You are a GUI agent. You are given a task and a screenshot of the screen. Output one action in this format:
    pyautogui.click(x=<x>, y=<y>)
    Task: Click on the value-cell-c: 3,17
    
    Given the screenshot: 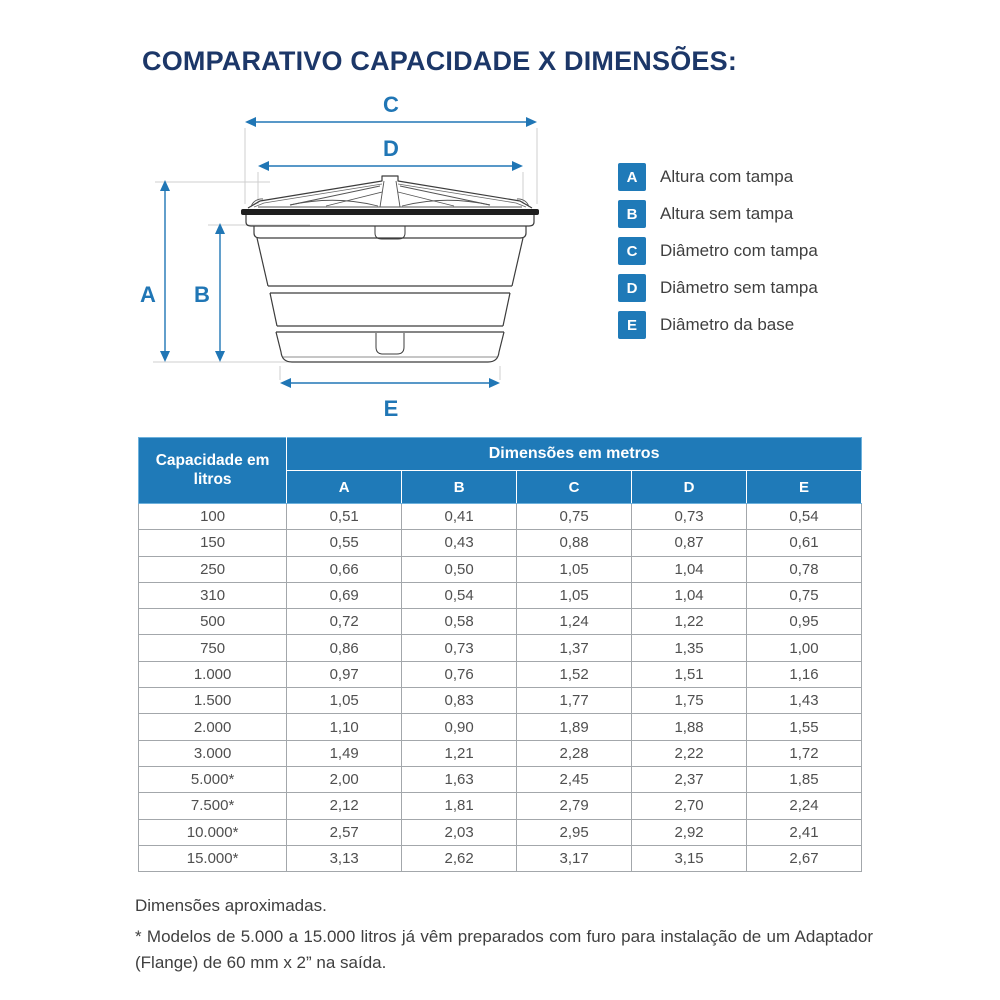 What is the action you would take?
    pyautogui.click(x=574, y=858)
    